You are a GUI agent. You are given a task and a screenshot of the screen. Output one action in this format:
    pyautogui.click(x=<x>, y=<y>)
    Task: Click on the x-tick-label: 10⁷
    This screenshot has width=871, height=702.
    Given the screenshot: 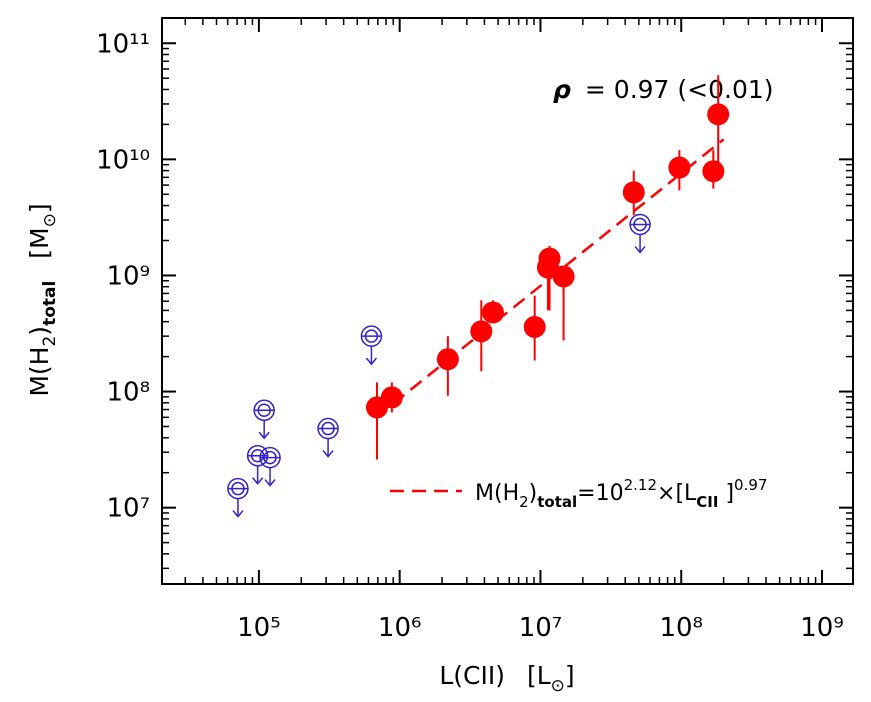 What is the action you would take?
    pyautogui.click(x=541, y=628)
    